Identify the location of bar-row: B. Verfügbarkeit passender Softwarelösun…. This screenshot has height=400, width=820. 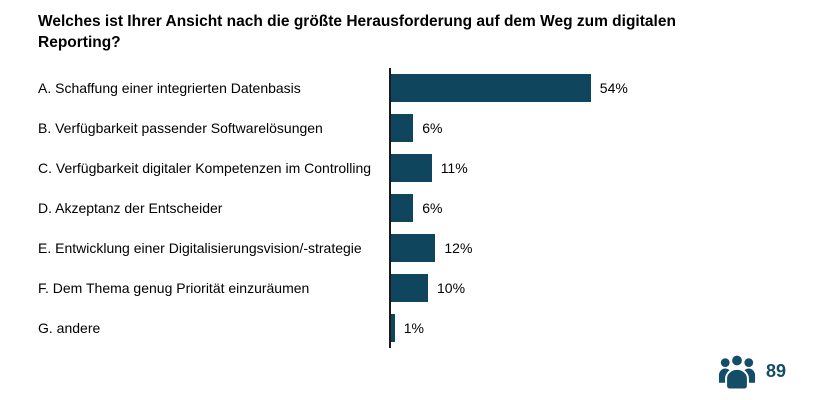
(418, 128).